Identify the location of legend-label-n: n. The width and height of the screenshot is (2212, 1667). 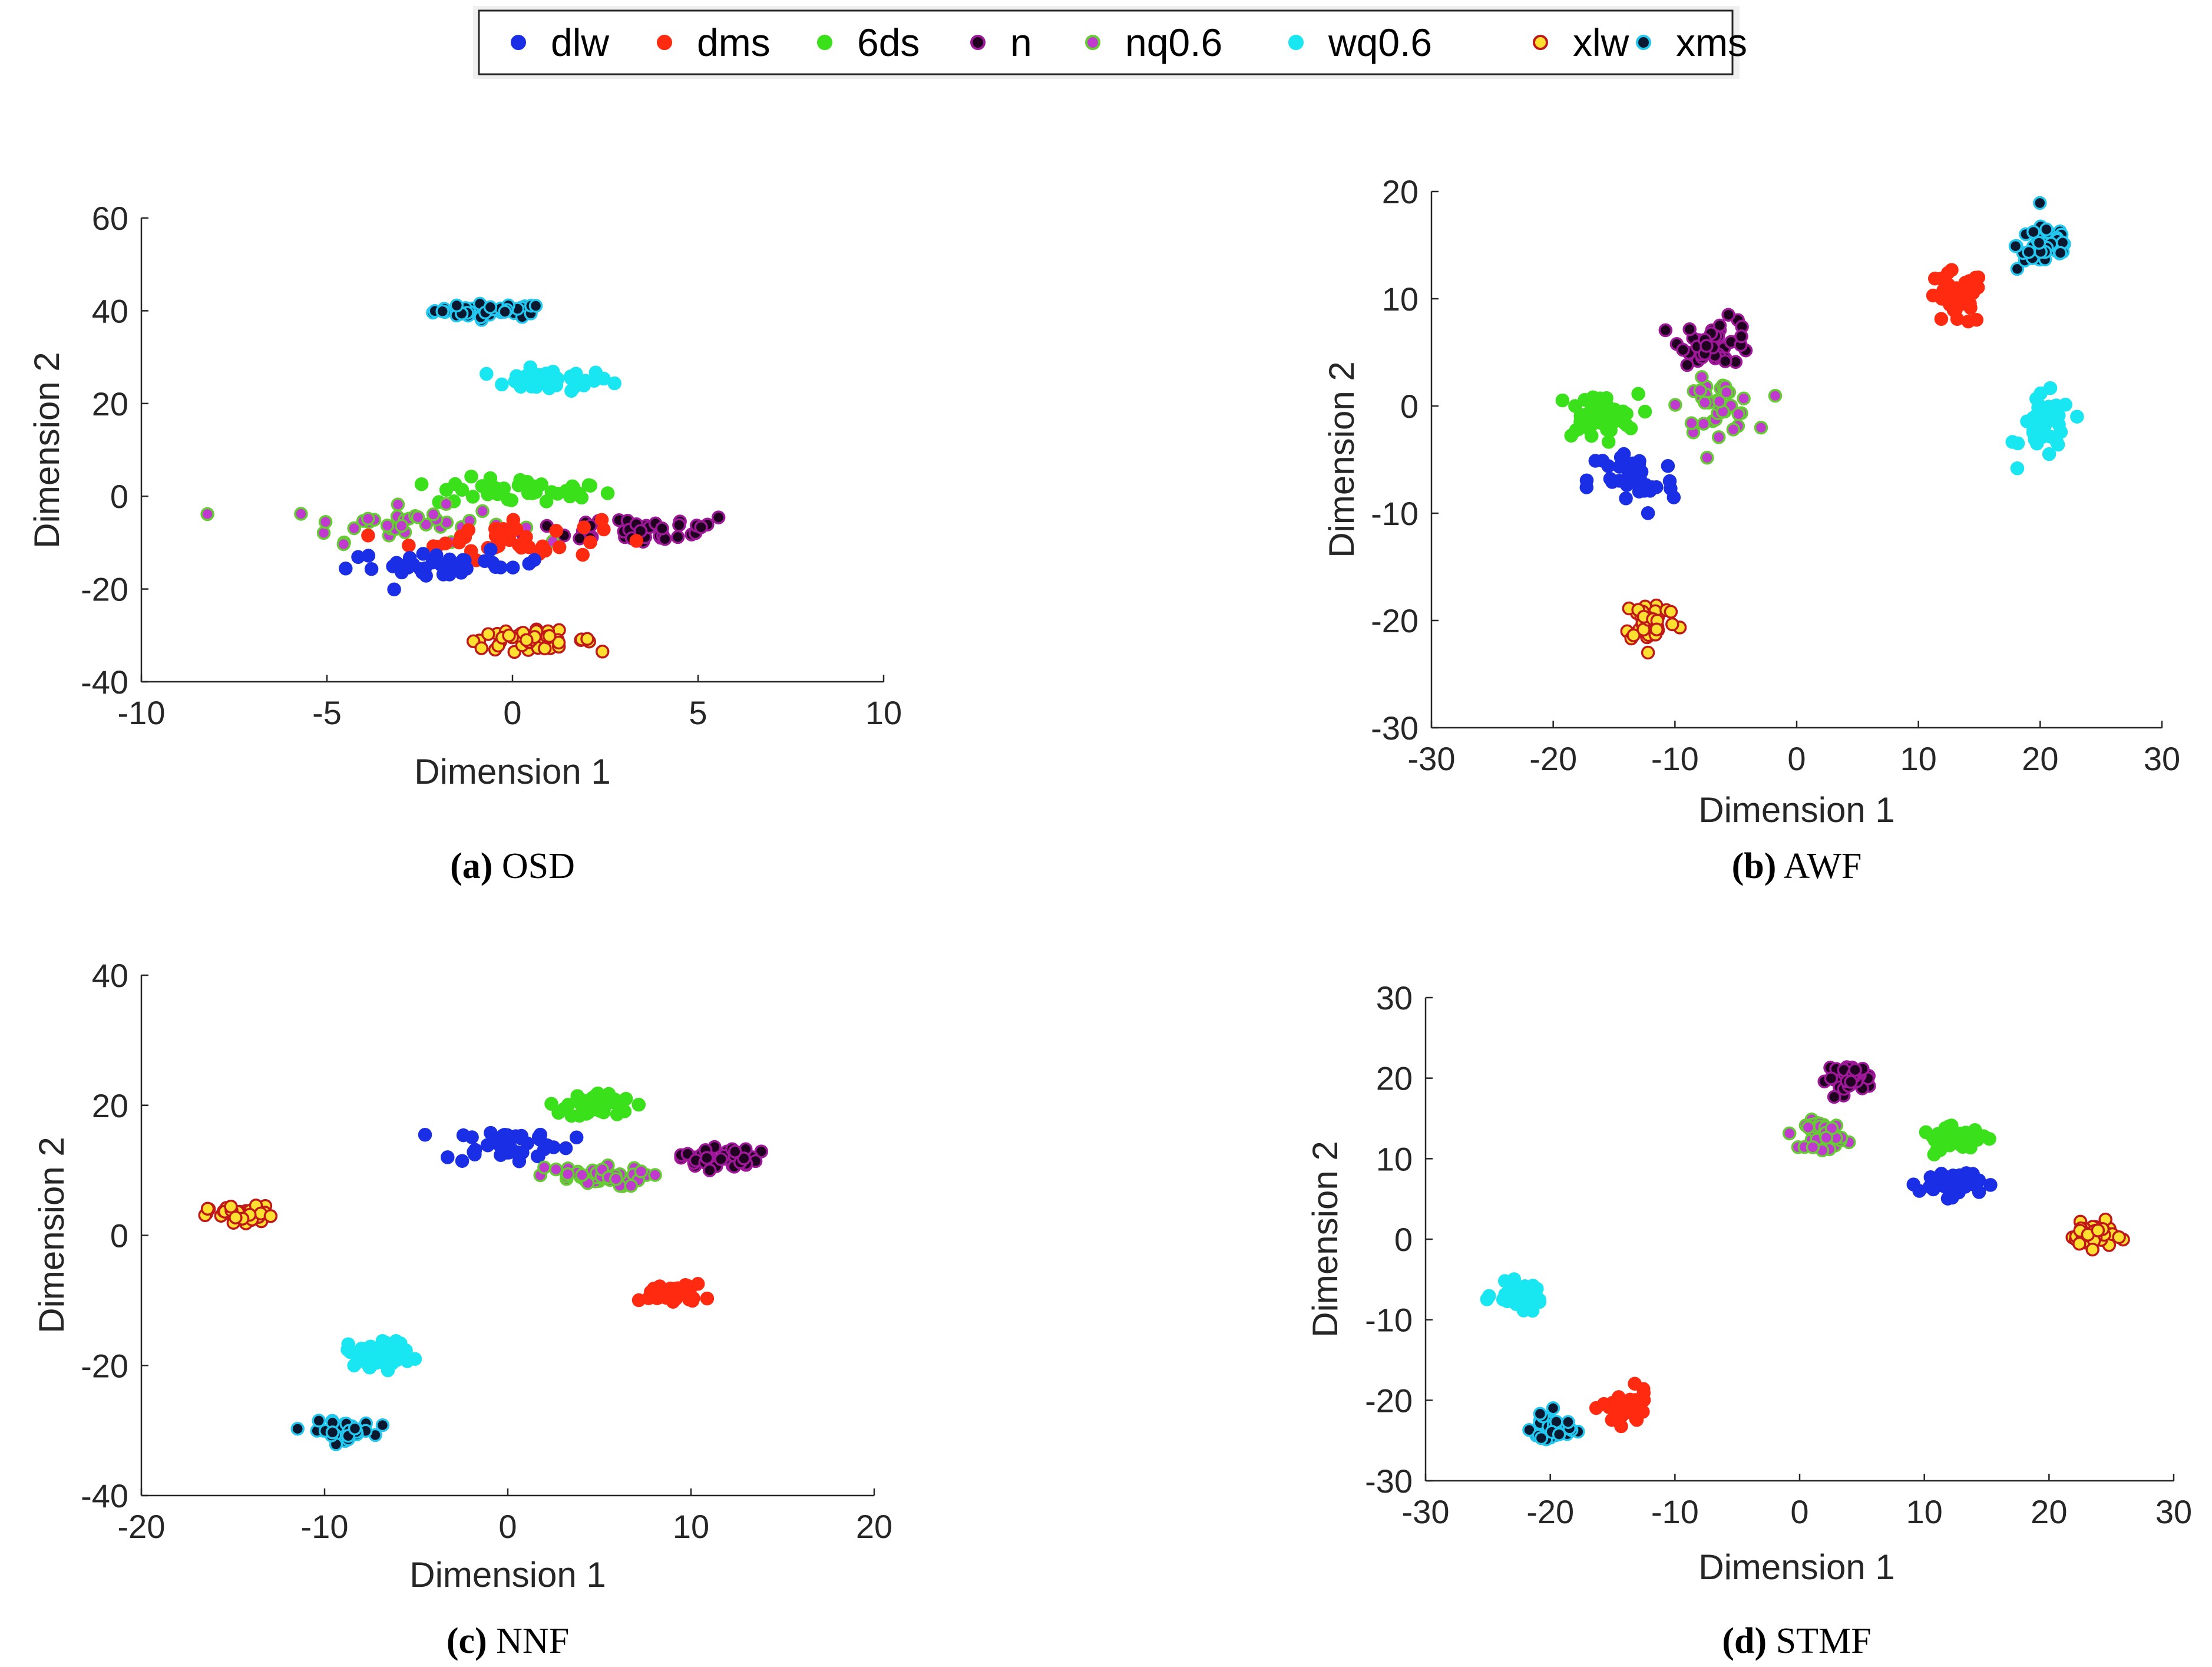
(1021, 42).